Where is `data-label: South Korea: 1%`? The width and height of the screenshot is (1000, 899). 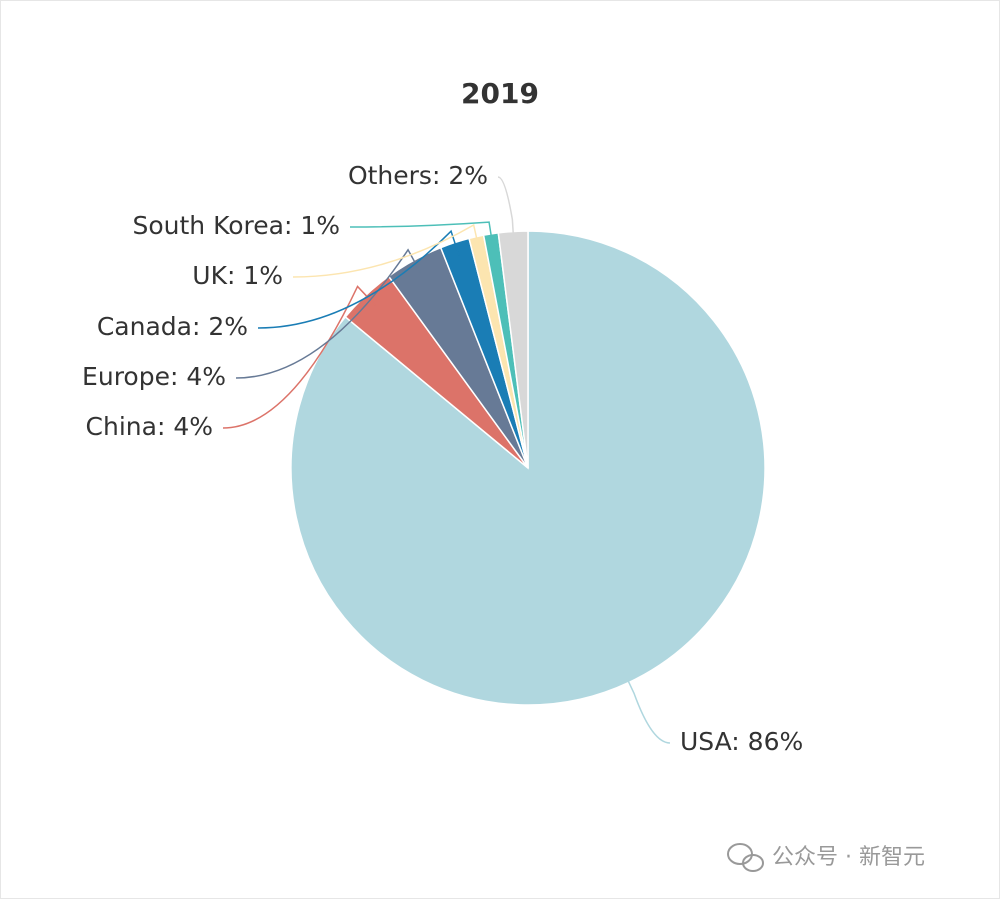
data-label: South Korea: 1% is located at coordinates (236, 225).